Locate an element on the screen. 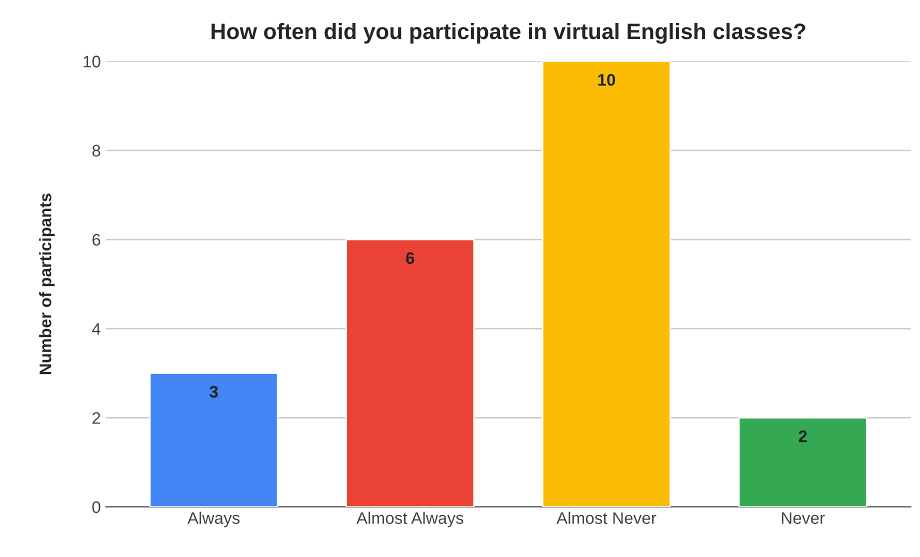 The width and height of the screenshot is (920, 557). data-label: 3 is located at coordinates (214, 392).